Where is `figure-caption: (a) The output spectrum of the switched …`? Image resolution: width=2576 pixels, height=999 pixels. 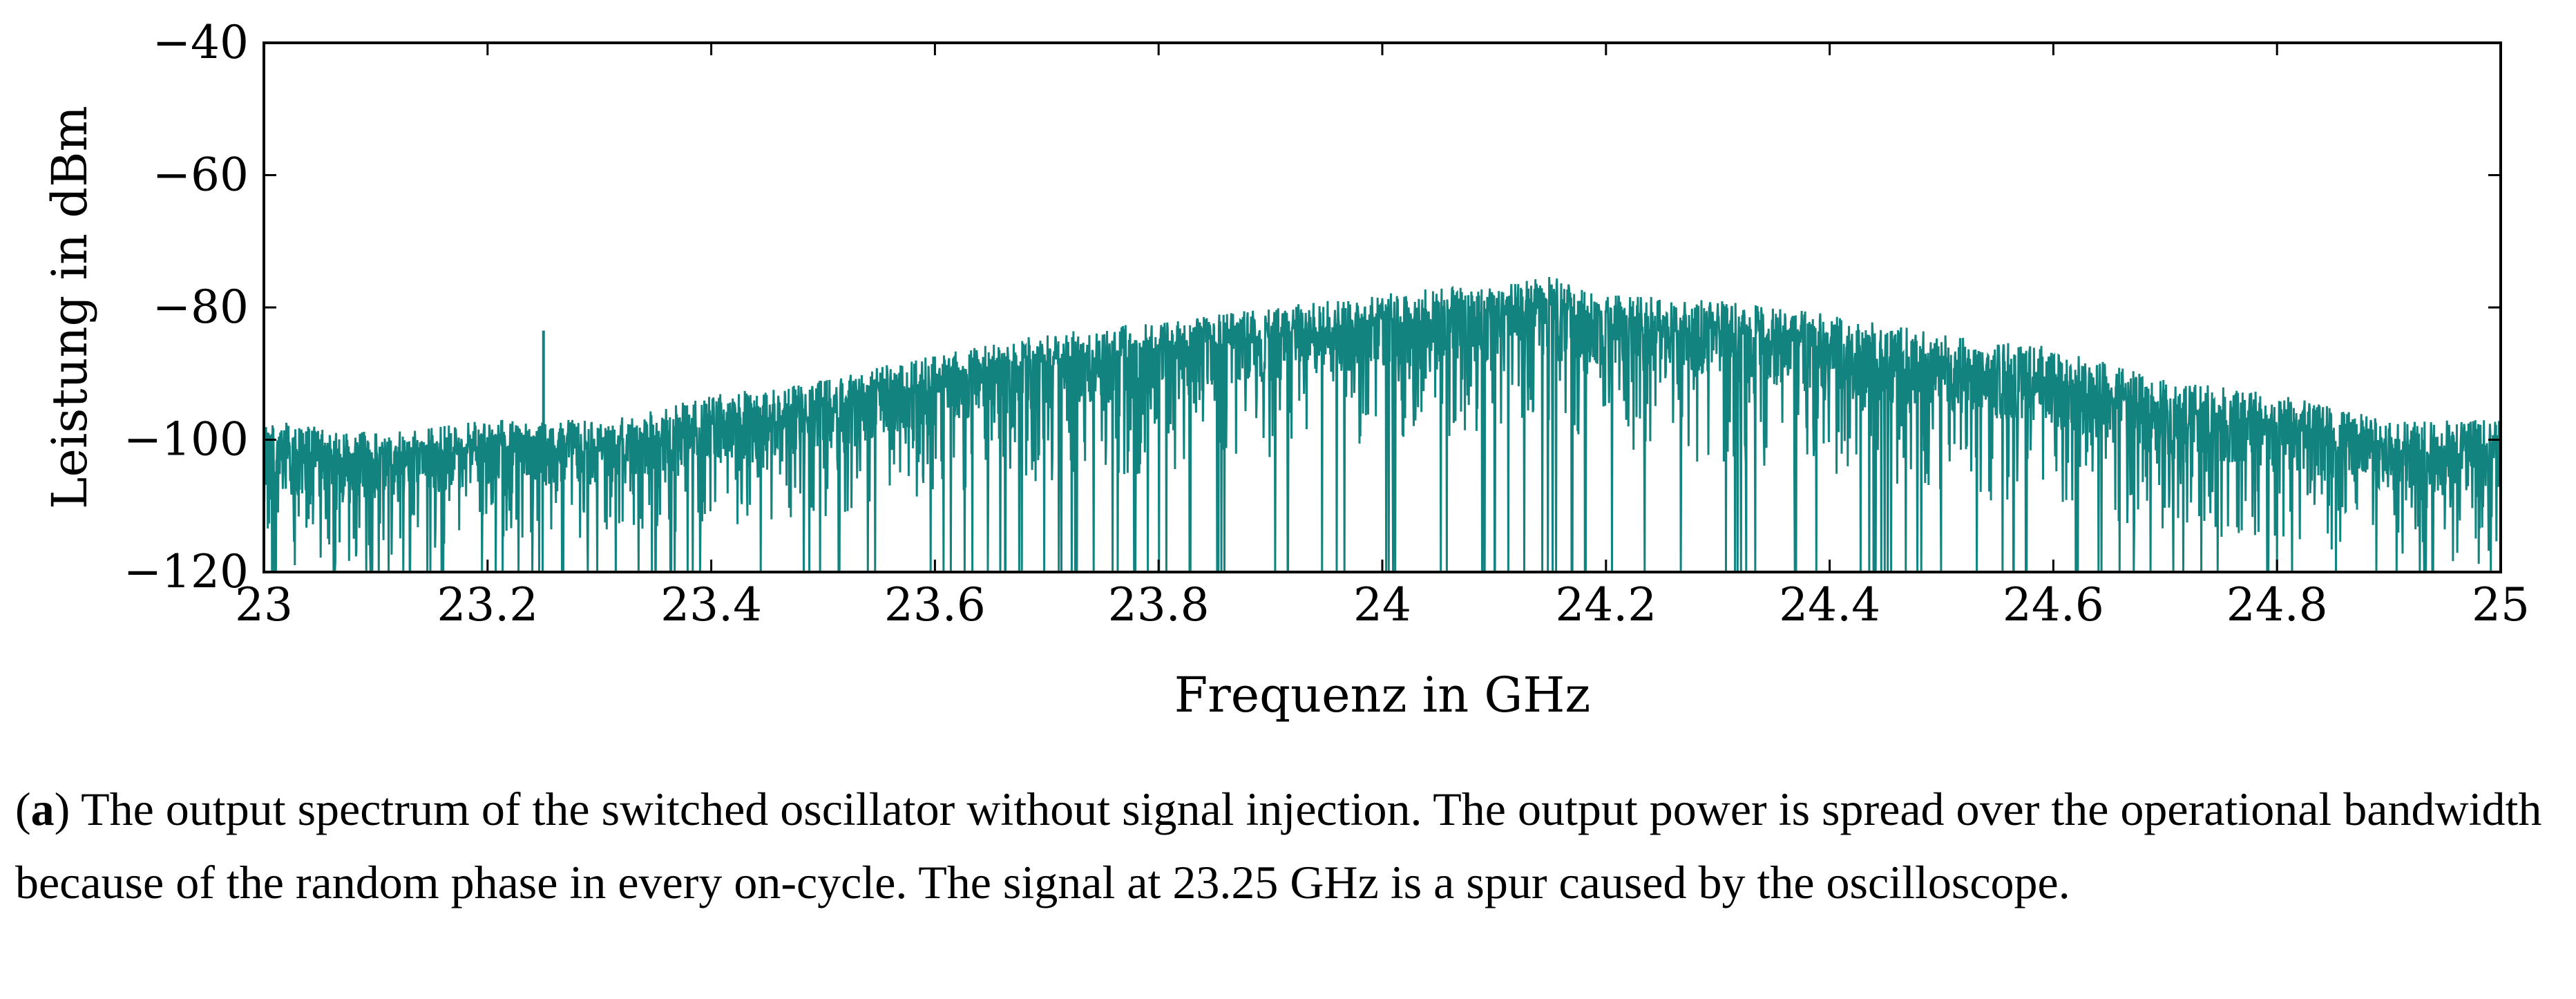
figure-caption: (a) The output spectrum of the switched … is located at coordinates (1278, 845).